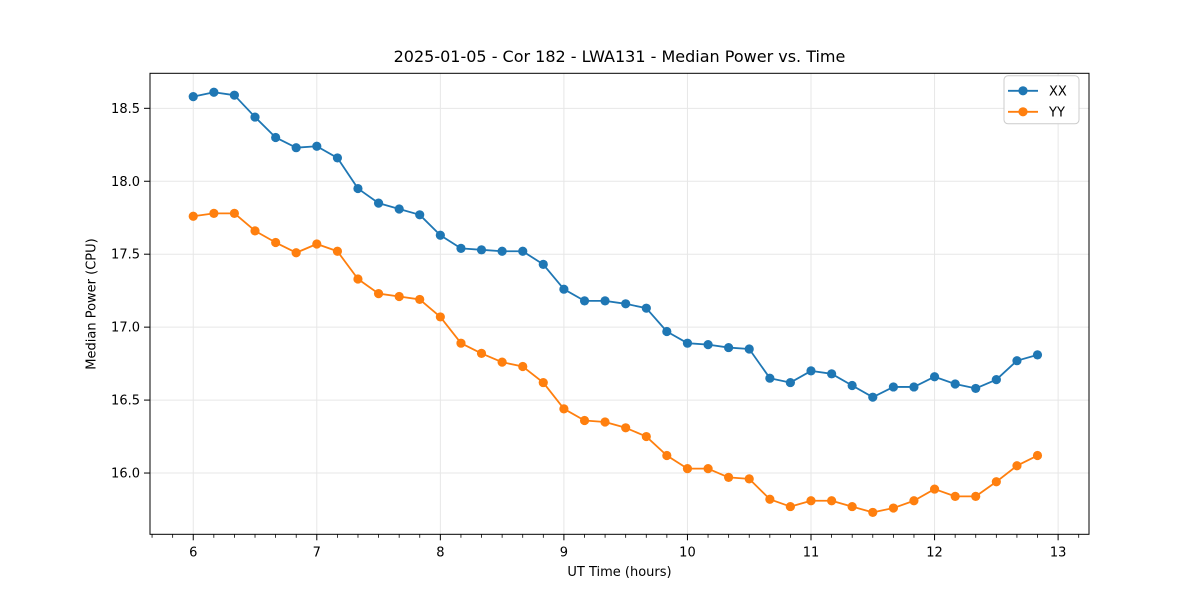 The width and height of the screenshot is (1200, 600). Describe the element at coordinates (934, 552) in the screenshot. I see `x-tick-label: 12` at that location.